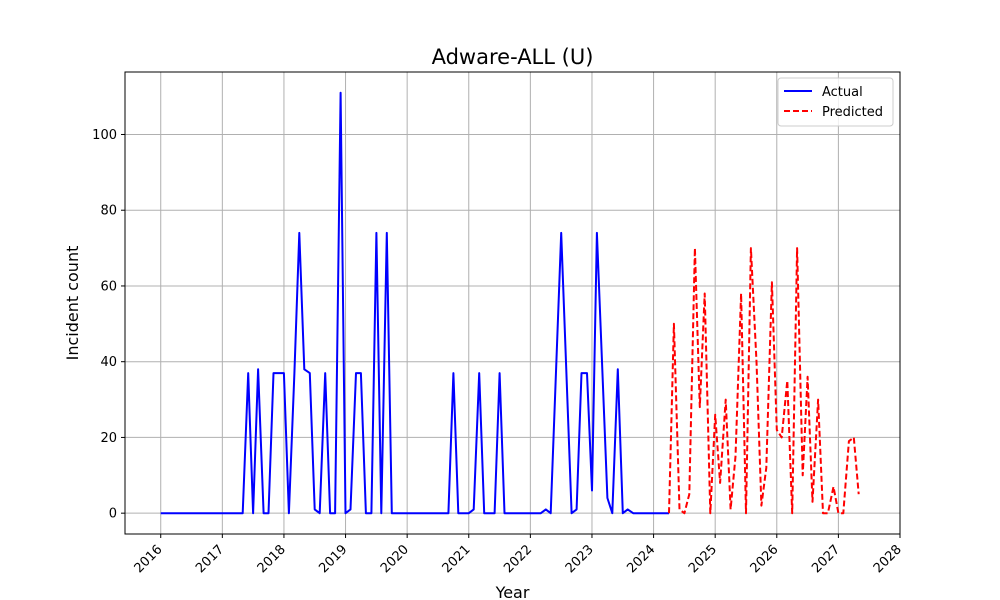  What do you see at coordinates (104, 135) in the screenshot?
I see `y-tick-label: 100` at bounding box center [104, 135].